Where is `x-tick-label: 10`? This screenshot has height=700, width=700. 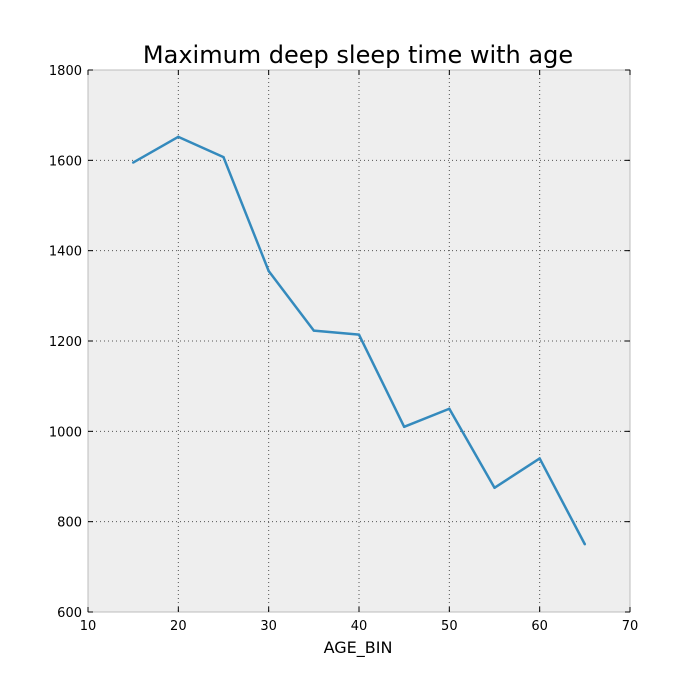 x-tick-label: 10 is located at coordinates (88, 626).